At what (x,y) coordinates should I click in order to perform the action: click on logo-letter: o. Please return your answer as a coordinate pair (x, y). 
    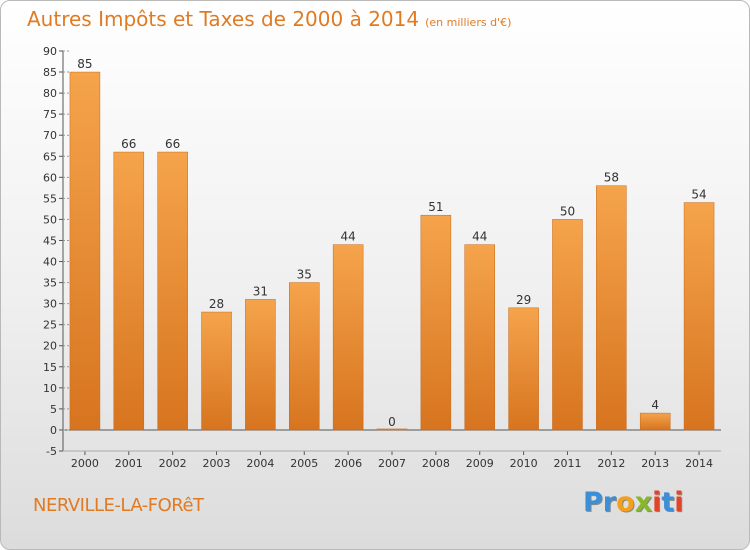
    Looking at the image, I should click on (625, 502).